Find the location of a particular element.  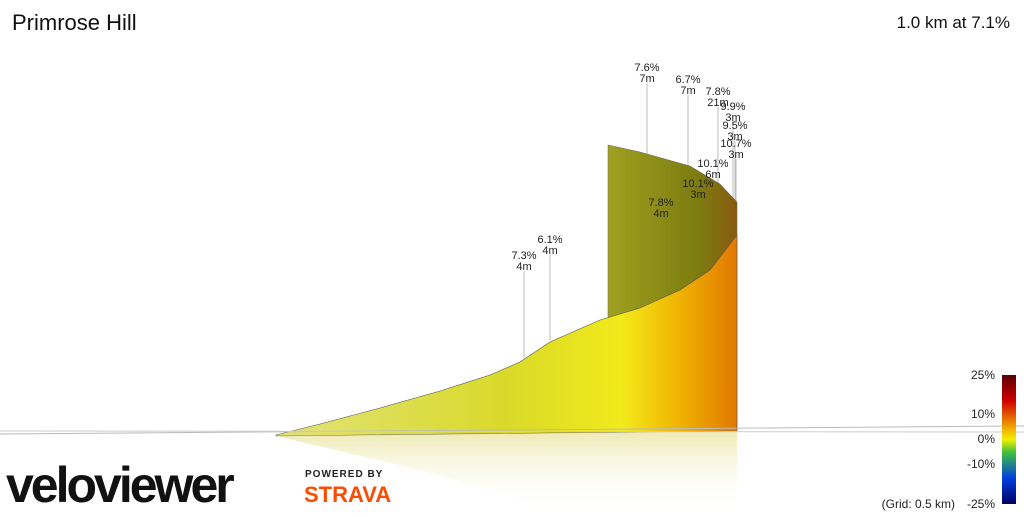

annotation-grade: 10.7% is located at coordinates (735, 144).